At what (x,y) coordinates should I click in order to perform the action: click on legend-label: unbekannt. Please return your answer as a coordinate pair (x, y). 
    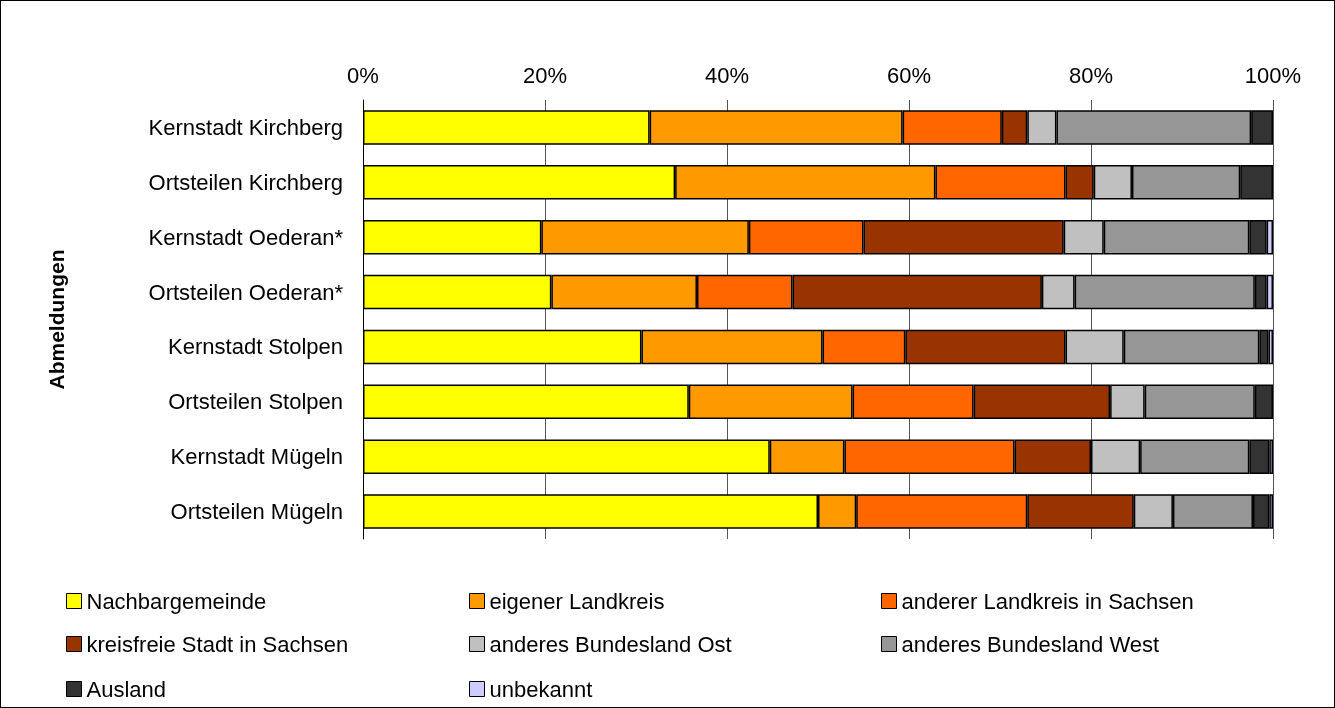
    Looking at the image, I should click on (541, 689).